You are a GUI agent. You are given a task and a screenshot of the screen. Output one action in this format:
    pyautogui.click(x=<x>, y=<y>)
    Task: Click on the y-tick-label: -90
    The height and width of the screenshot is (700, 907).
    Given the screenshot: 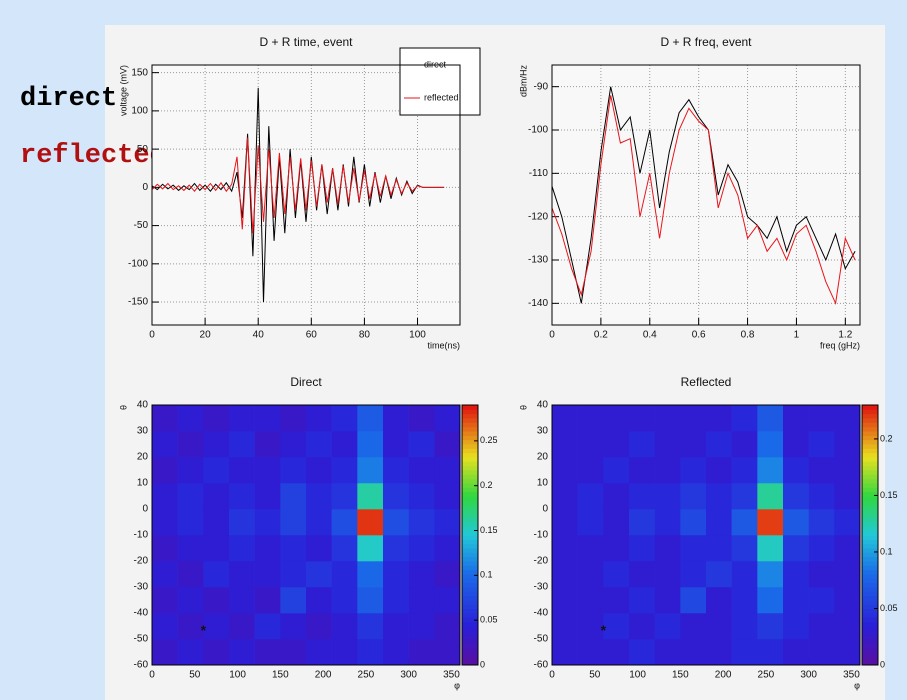 What is the action you would take?
    pyautogui.click(x=541, y=86)
    